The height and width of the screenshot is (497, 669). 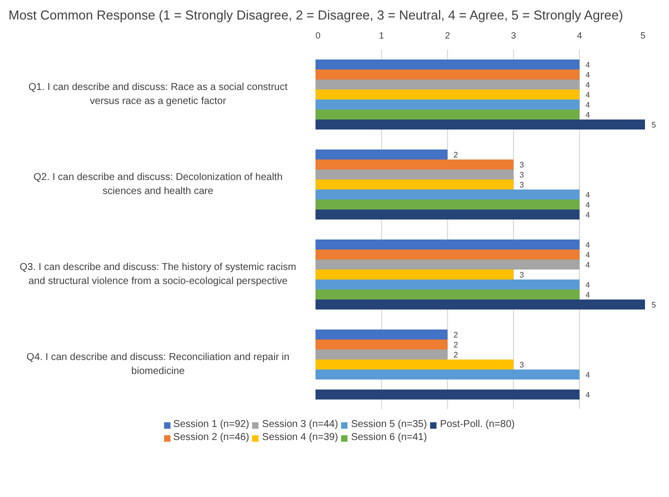 I want to click on legend-label: Session 1 (n=92), so click(x=211, y=424).